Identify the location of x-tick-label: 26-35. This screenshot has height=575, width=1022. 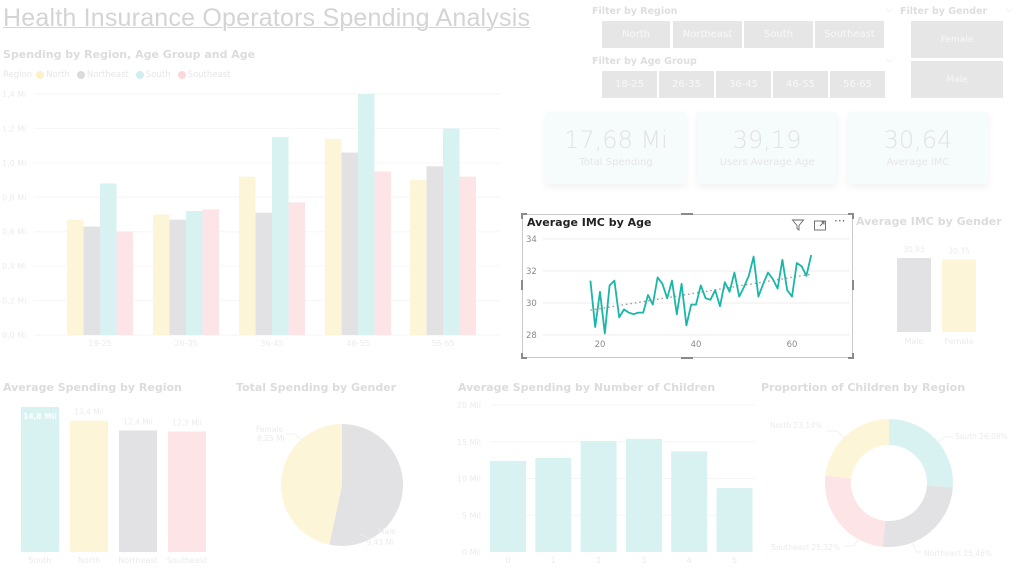
(185, 343).